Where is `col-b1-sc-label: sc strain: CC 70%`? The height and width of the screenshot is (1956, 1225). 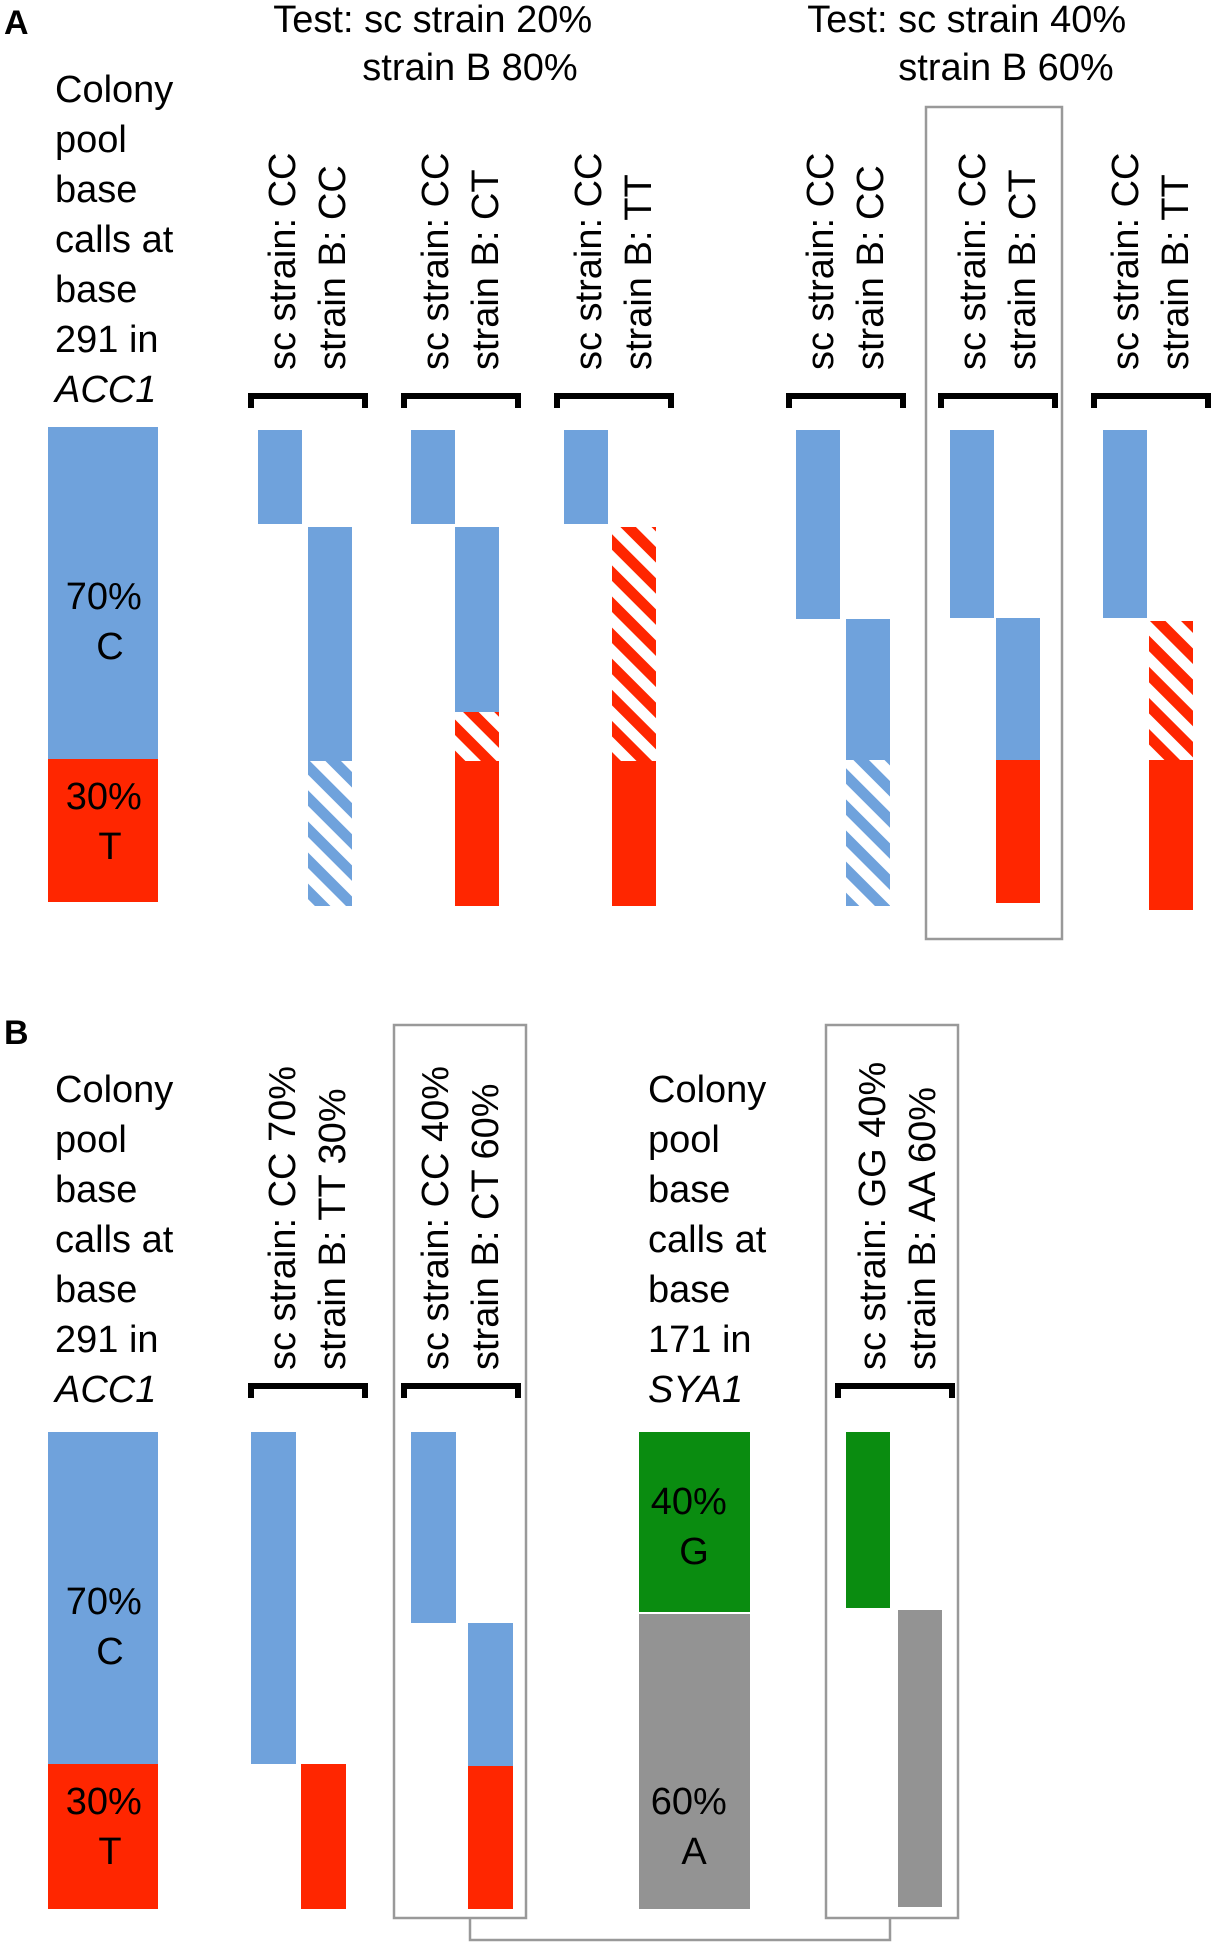 col-b1-sc-label: sc strain: CC 70% is located at coordinates (283, 1218).